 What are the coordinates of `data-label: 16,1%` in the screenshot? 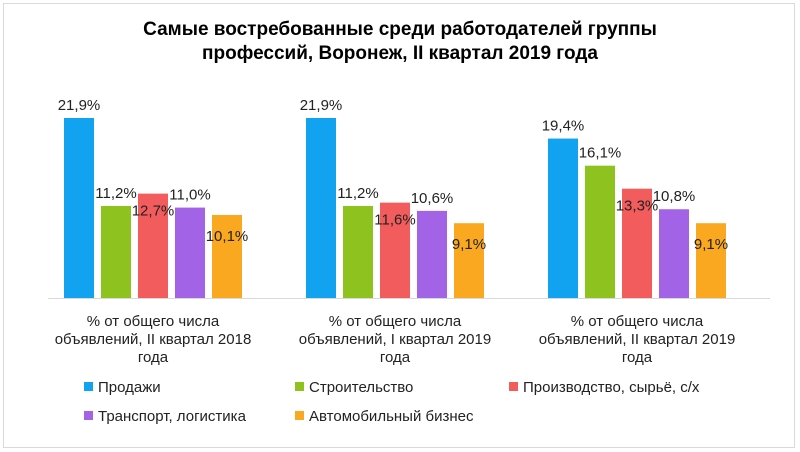 It's located at (600, 153).